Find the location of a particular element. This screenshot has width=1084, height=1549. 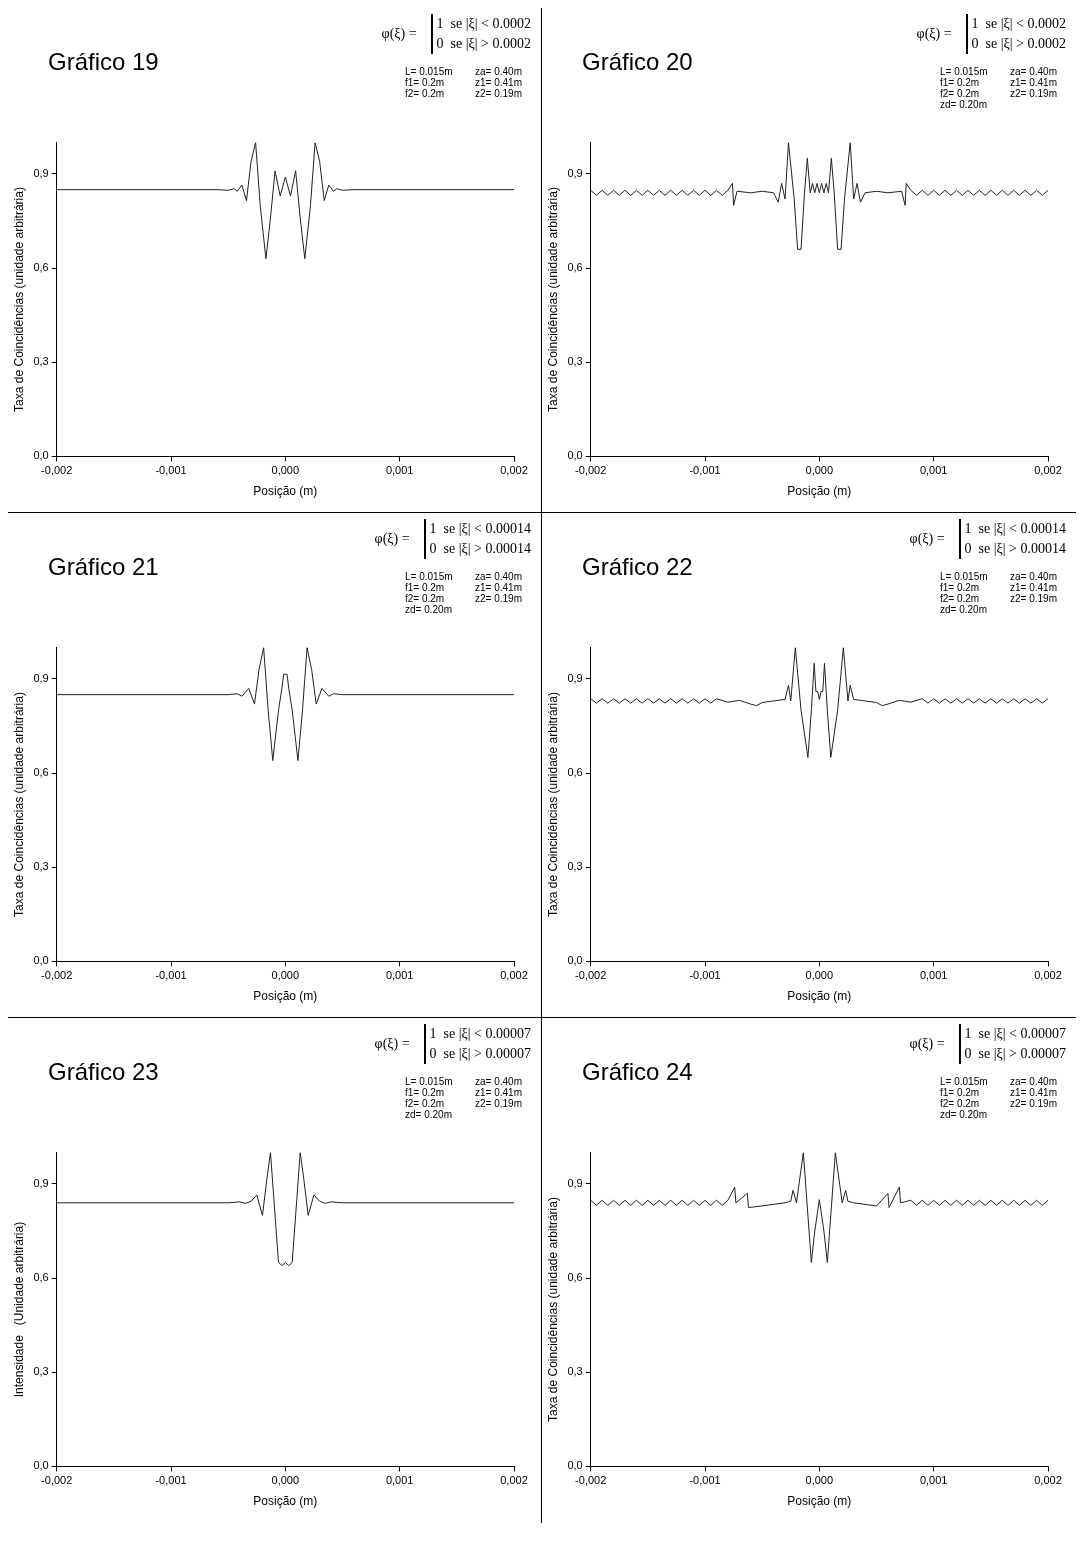

text: 1 se |ξ| < 0.00014 is located at coordinates (480, 529).